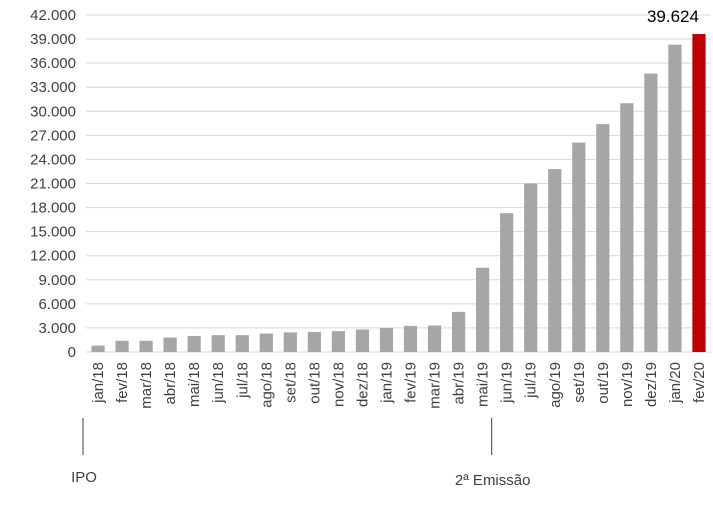 Image resolution: width=713 pixels, height=516 pixels. I want to click on y-tick-label: 42.000, so click(53, 15).